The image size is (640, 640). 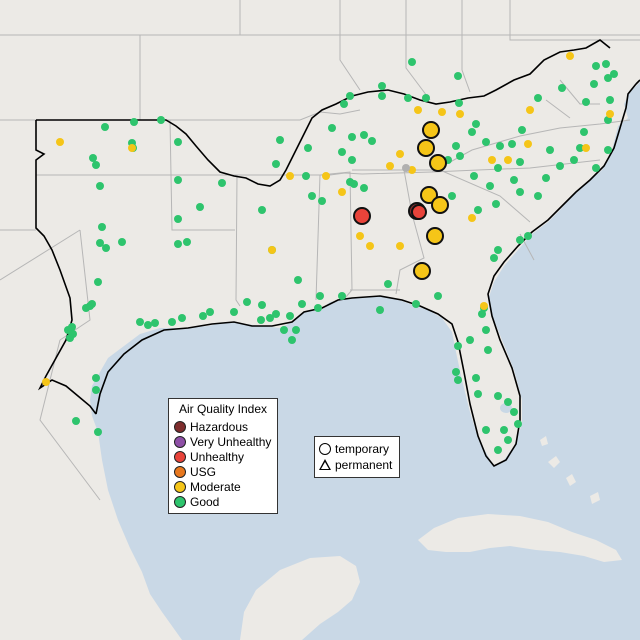 What do you see at coordinates (406, 168) in the screenshot?
I see `good-monitor-gray` at bounding box center [406, 168].